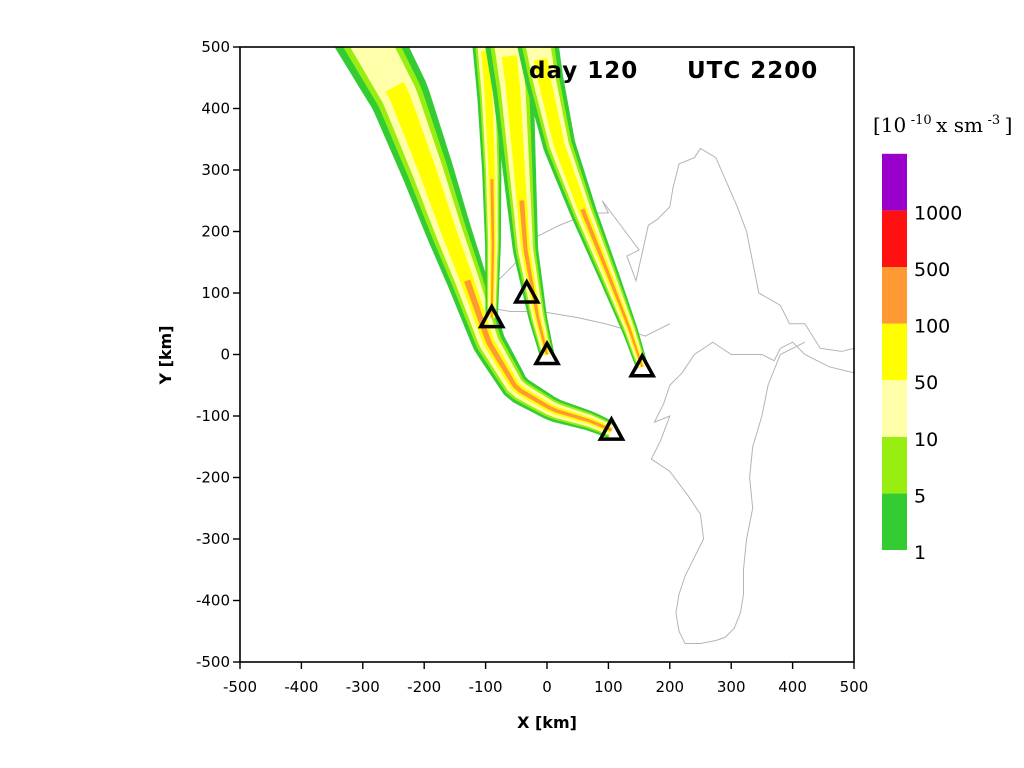  What do you see at coordinates (993, 120) in the screenshot?
I see `unit-exponent-2: -3` at bounding box center [993, 120].